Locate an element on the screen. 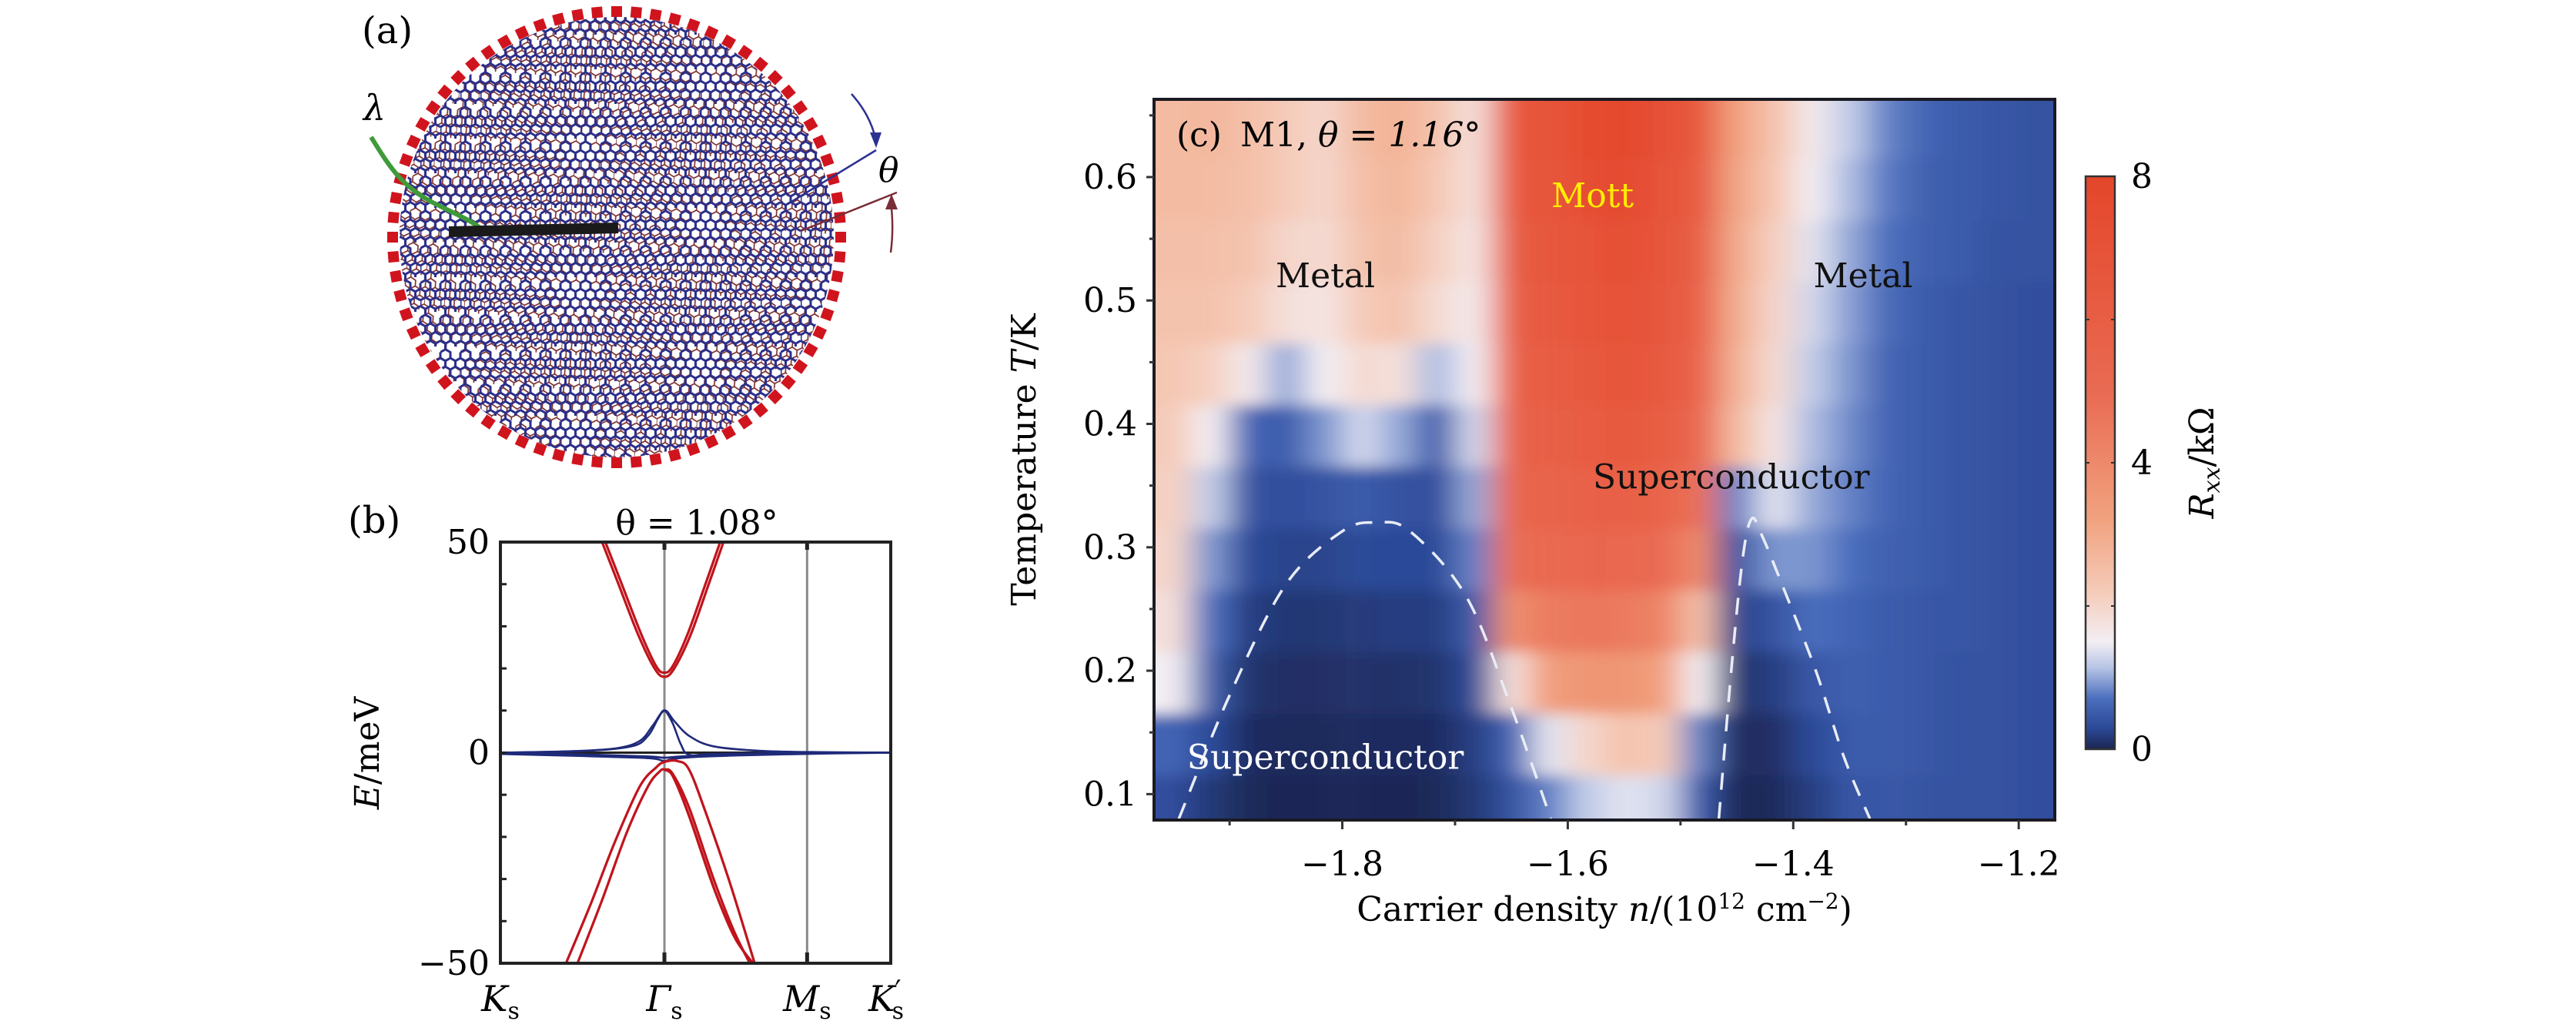  annotation-mott: Mott is located at coordinates (1592, 196).